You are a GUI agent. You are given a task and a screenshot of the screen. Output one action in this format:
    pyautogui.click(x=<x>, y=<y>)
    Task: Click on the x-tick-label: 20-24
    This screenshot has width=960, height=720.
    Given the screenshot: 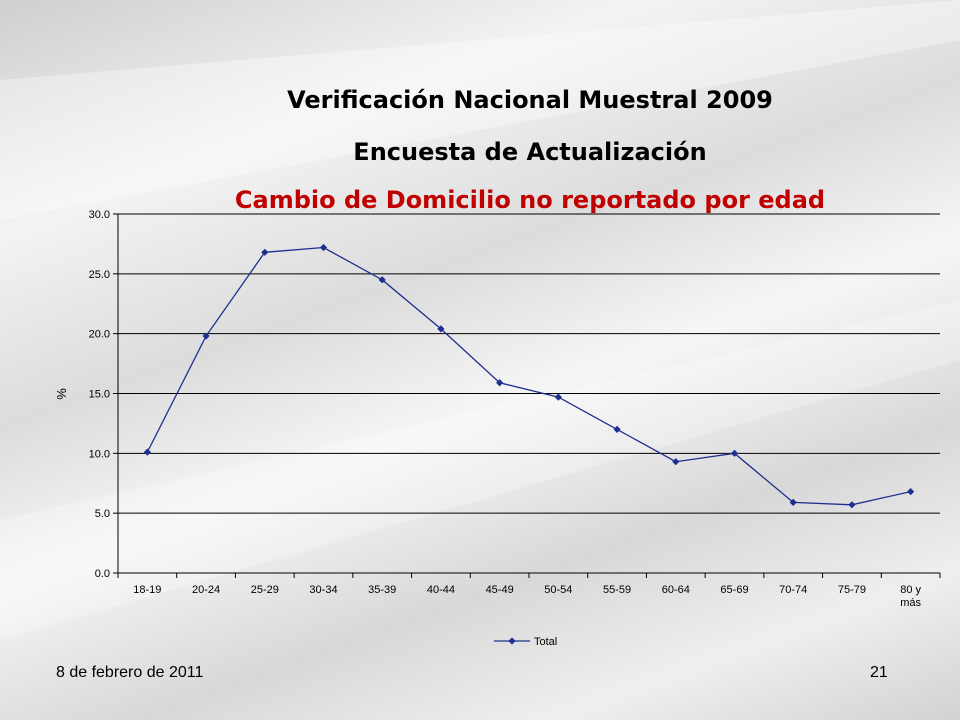 What is the action you would take?
    pyautogui.click(x=206, y=590)
    